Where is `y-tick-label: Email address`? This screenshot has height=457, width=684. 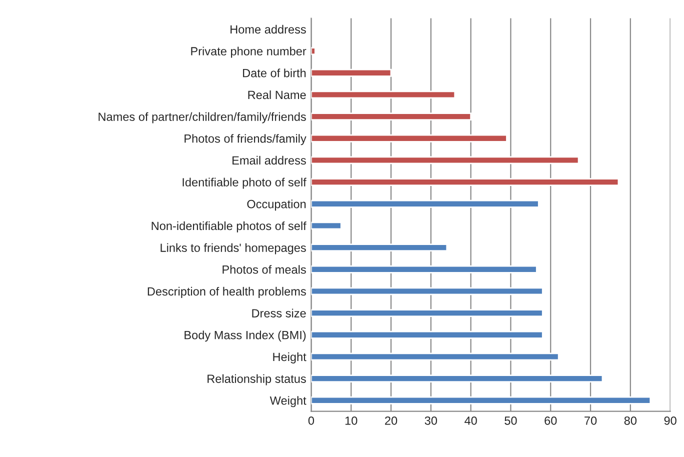 y-tick-label: Email address is located at coordinates (269, 160).